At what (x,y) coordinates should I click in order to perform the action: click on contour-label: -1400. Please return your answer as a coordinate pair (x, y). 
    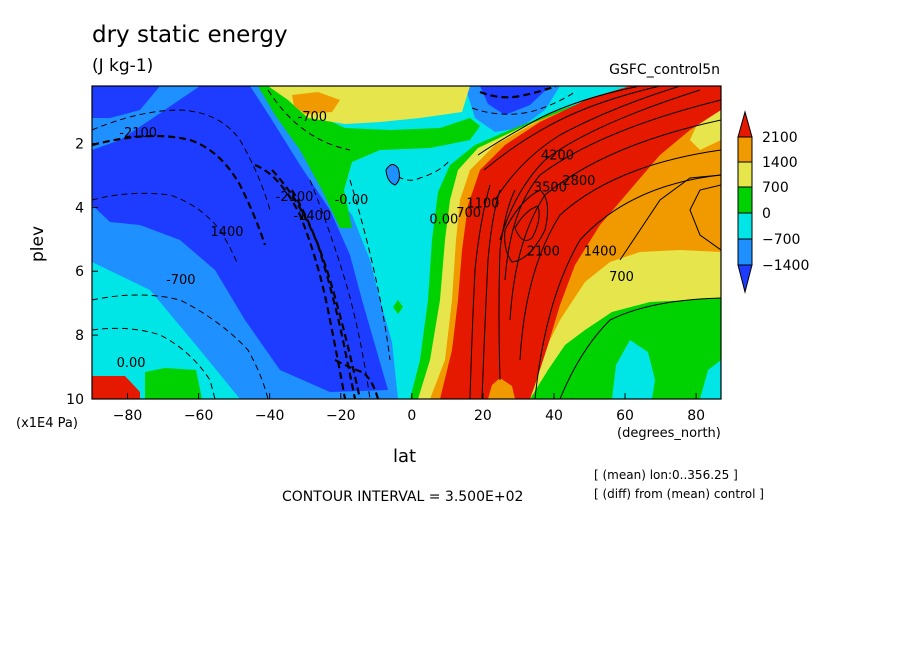
    Looking at the image, I should click on (312, 216).